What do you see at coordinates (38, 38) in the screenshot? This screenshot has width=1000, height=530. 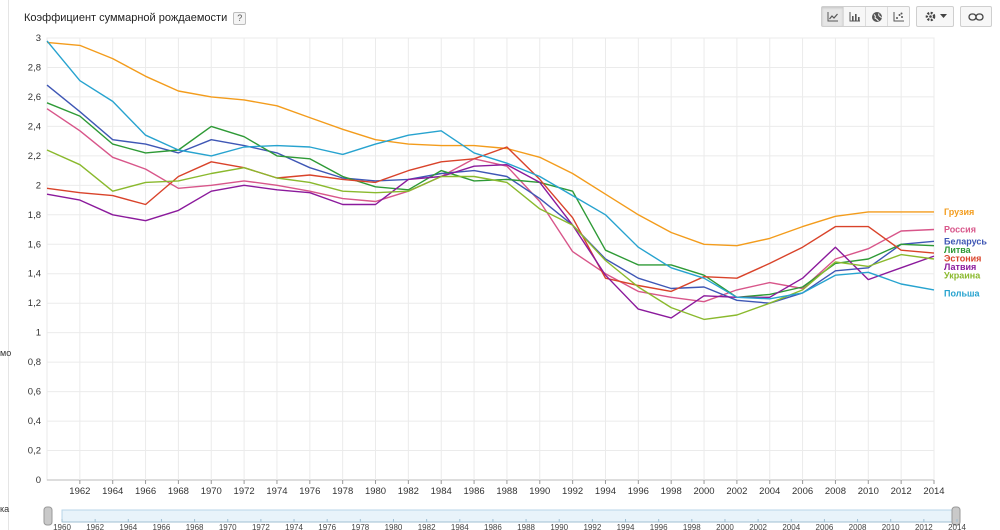 I see `y-tick-label: 3` at bounding box center [38, 38].